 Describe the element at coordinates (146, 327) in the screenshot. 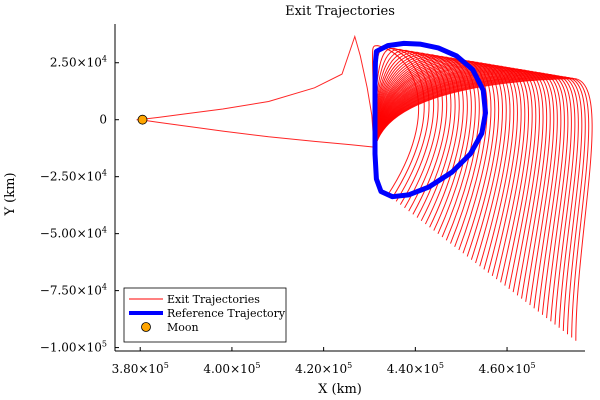

I see `legend-swatch-moon` at that location.